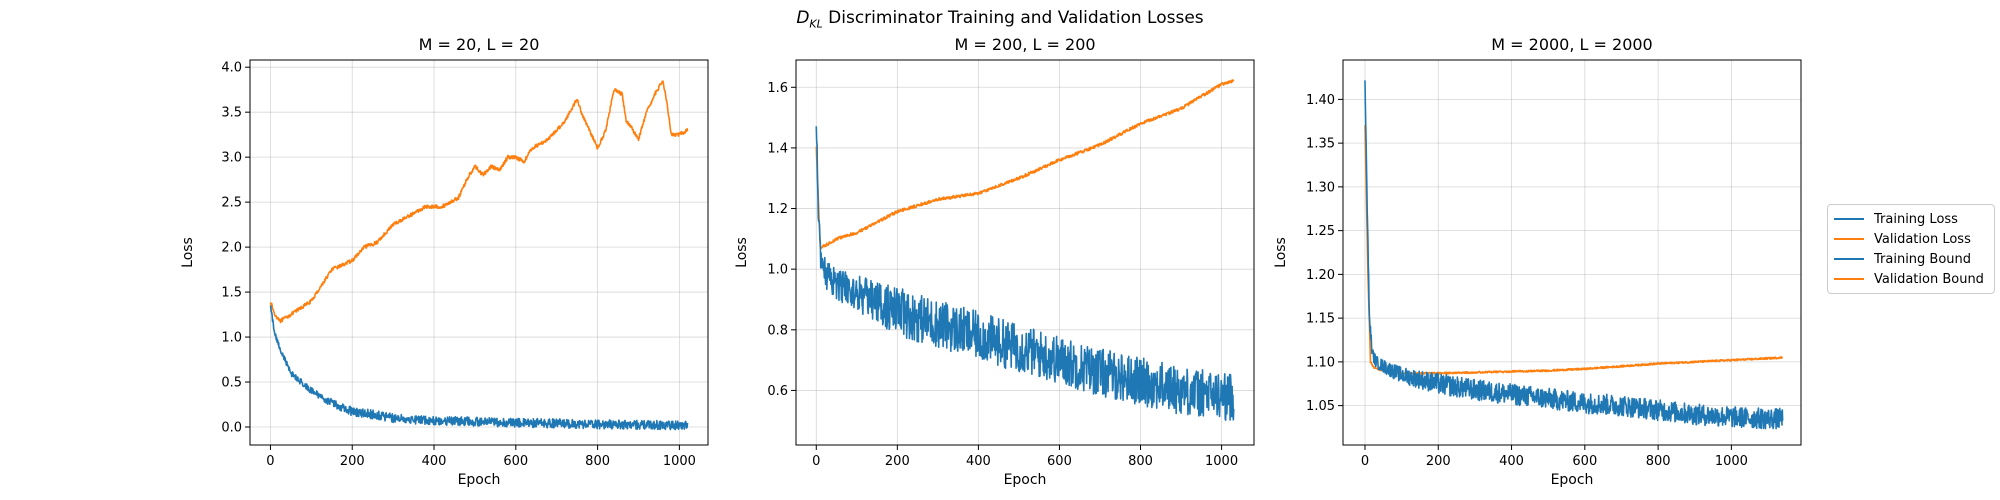  What do you see at coordinates (231, 248) in the screenshot?
I see `y-tick-label: 2.0` at bounding box center [231, 248].